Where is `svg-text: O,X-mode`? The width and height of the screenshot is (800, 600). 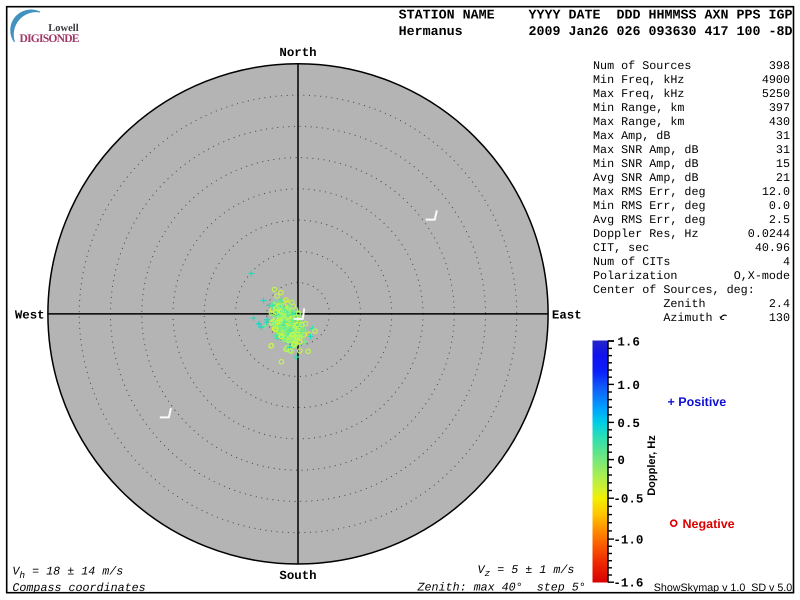 svg-text: O,X-mode is located at coordinates (762, 276).